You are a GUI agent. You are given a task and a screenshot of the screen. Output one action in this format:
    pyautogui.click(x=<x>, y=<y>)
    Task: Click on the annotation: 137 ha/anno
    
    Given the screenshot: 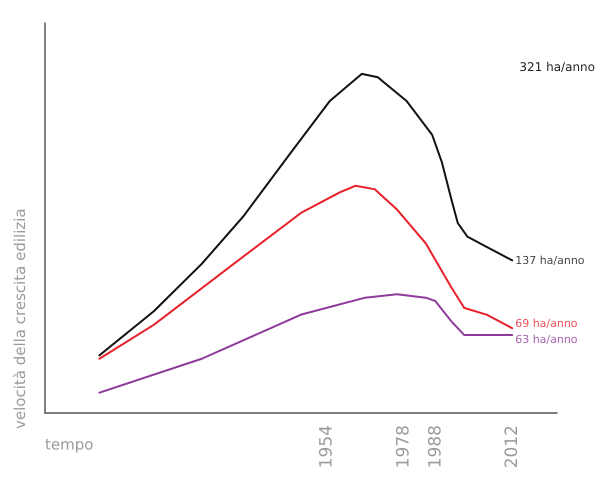 What is the action you would take?
    pyautogui.click(x=550, y=260)
    